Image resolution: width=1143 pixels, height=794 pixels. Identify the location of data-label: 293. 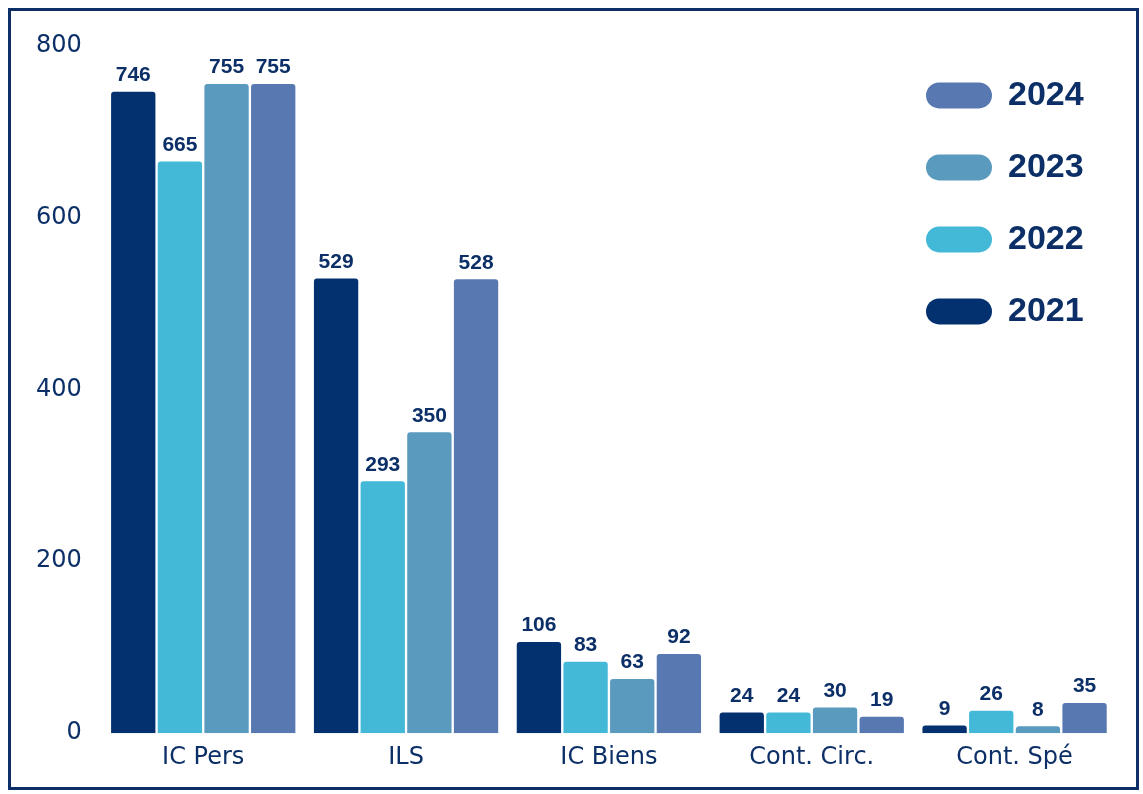
(383, 463).